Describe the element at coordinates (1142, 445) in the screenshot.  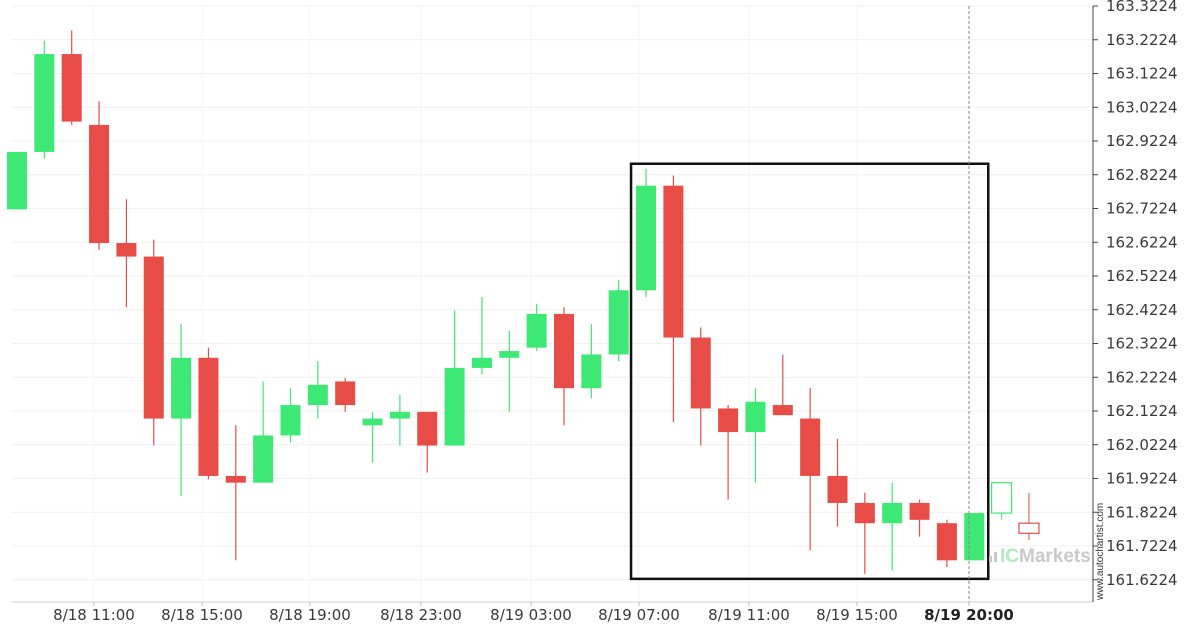
I see `y-tick-label: 162.0224` at that location.